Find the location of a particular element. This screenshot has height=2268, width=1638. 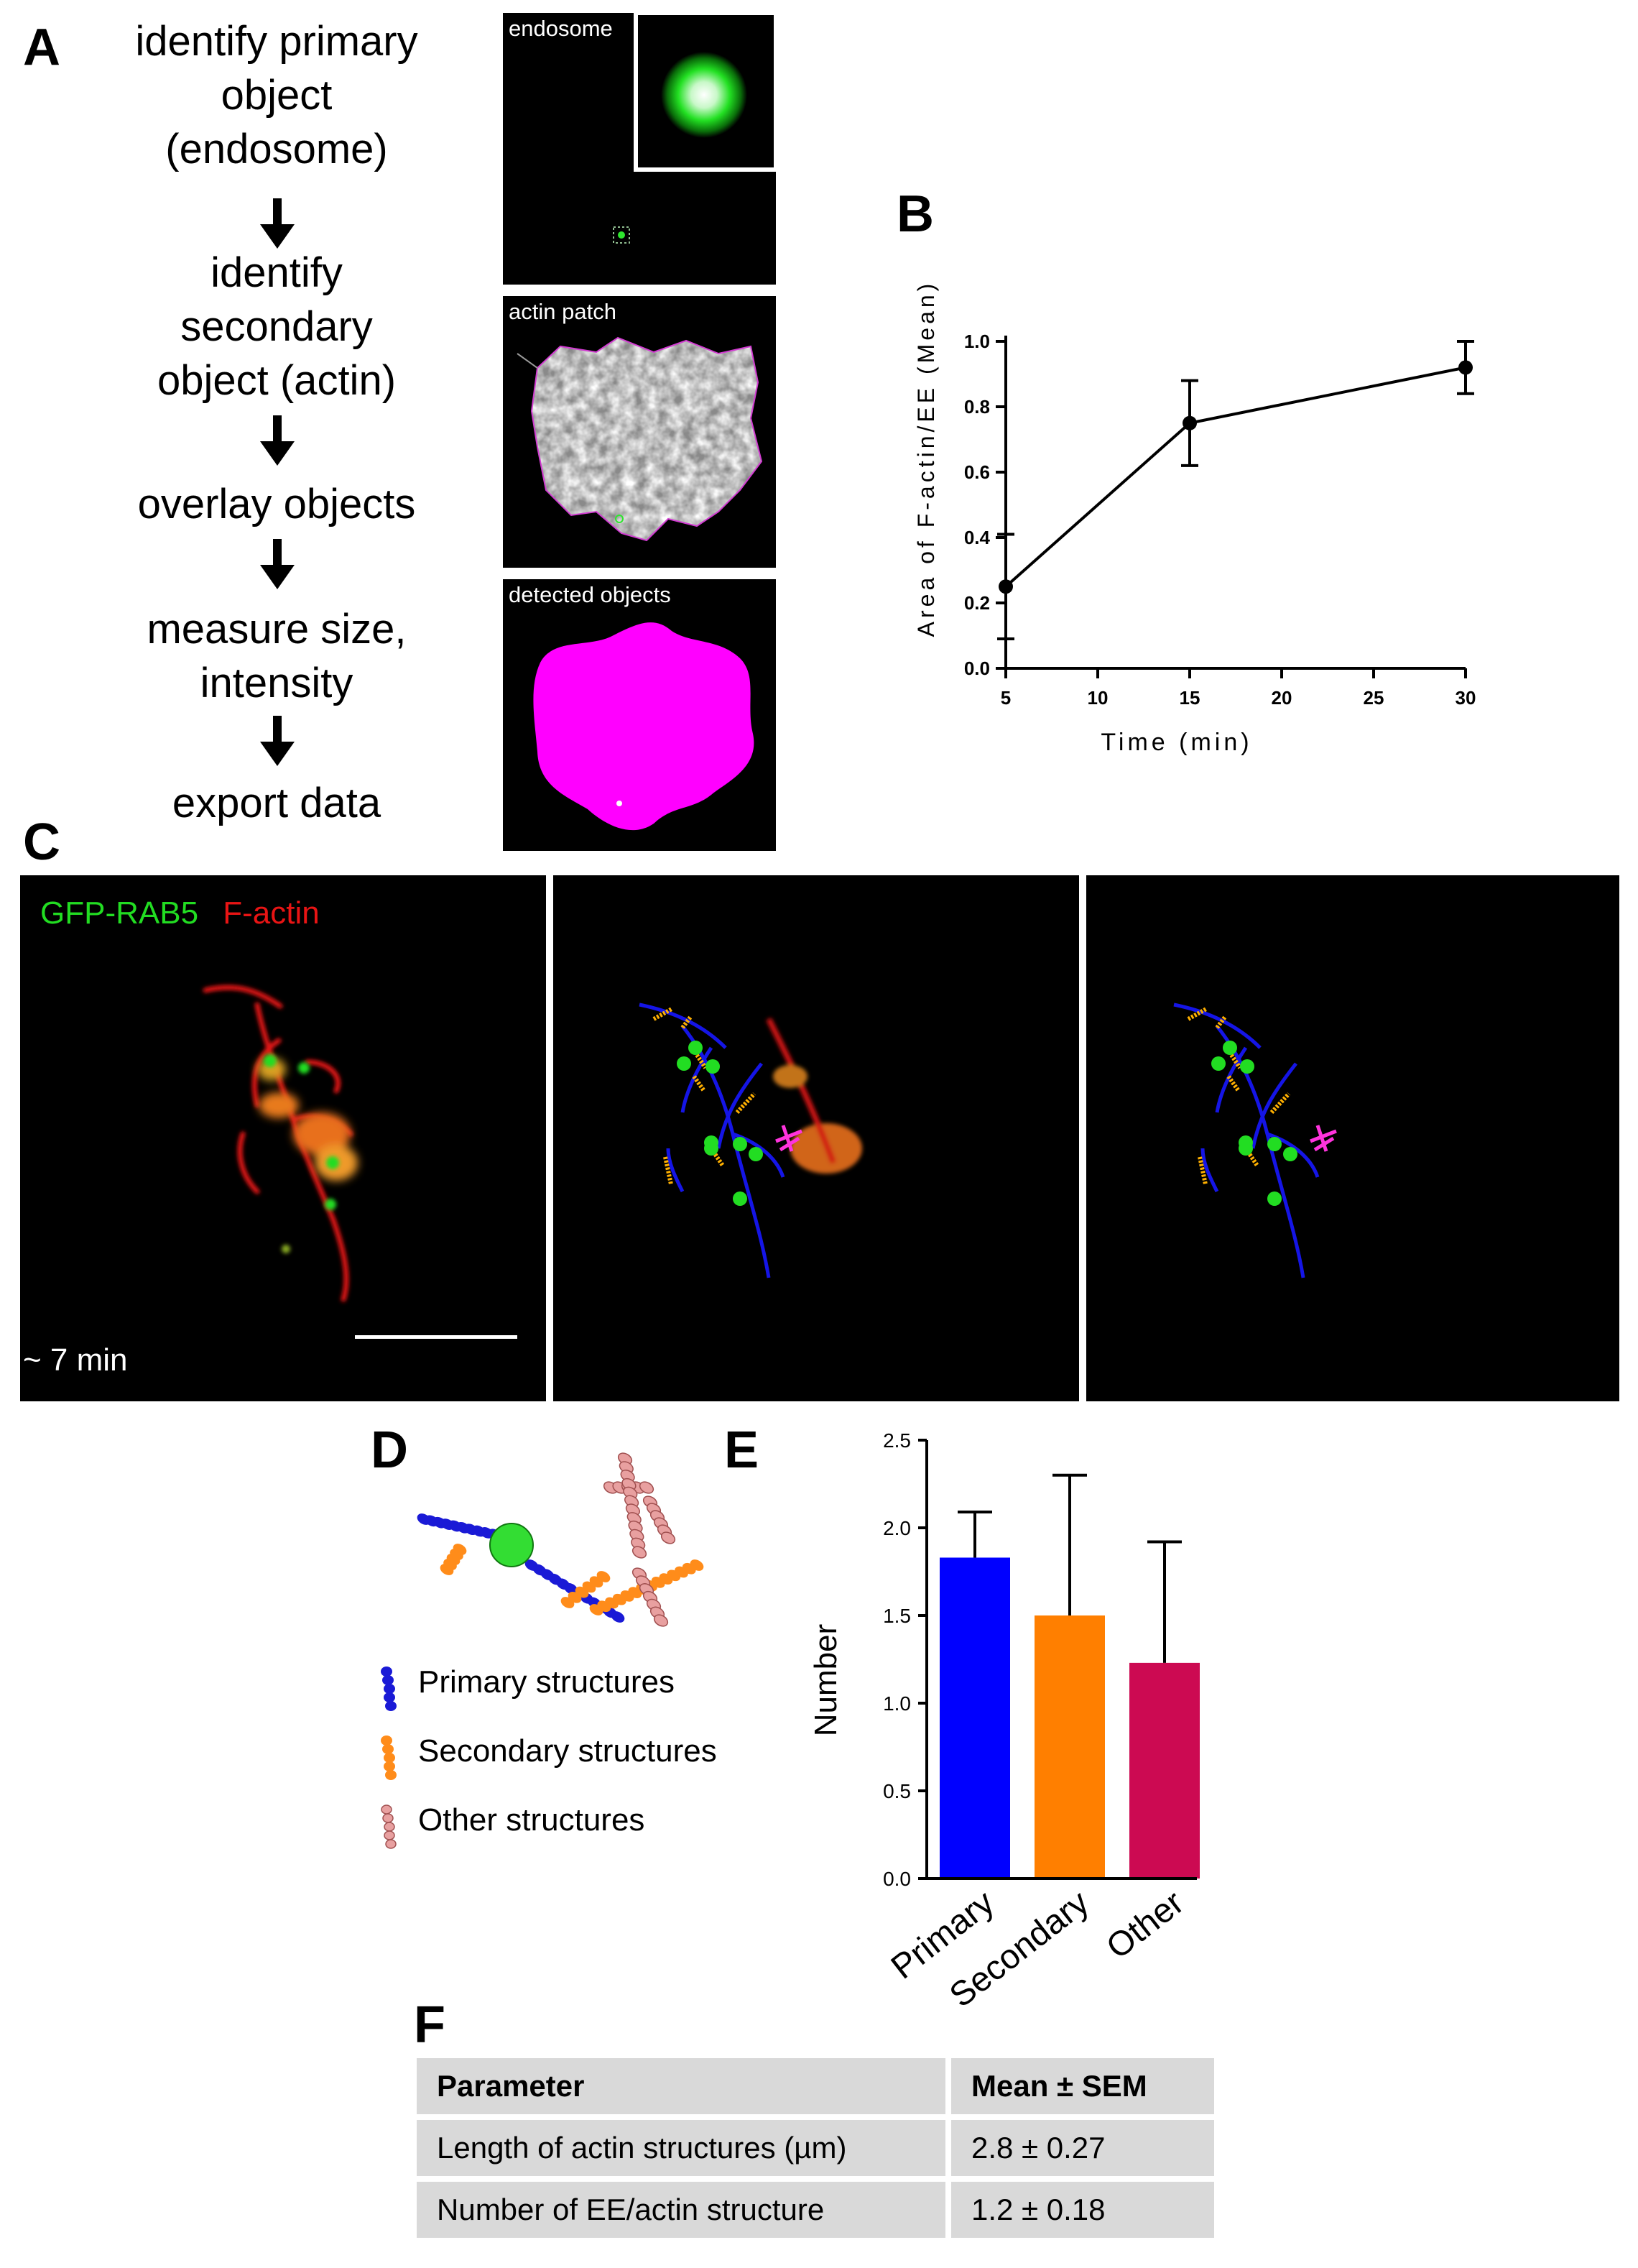

panel-letter-e: E is located at coordinates (741, 1450).